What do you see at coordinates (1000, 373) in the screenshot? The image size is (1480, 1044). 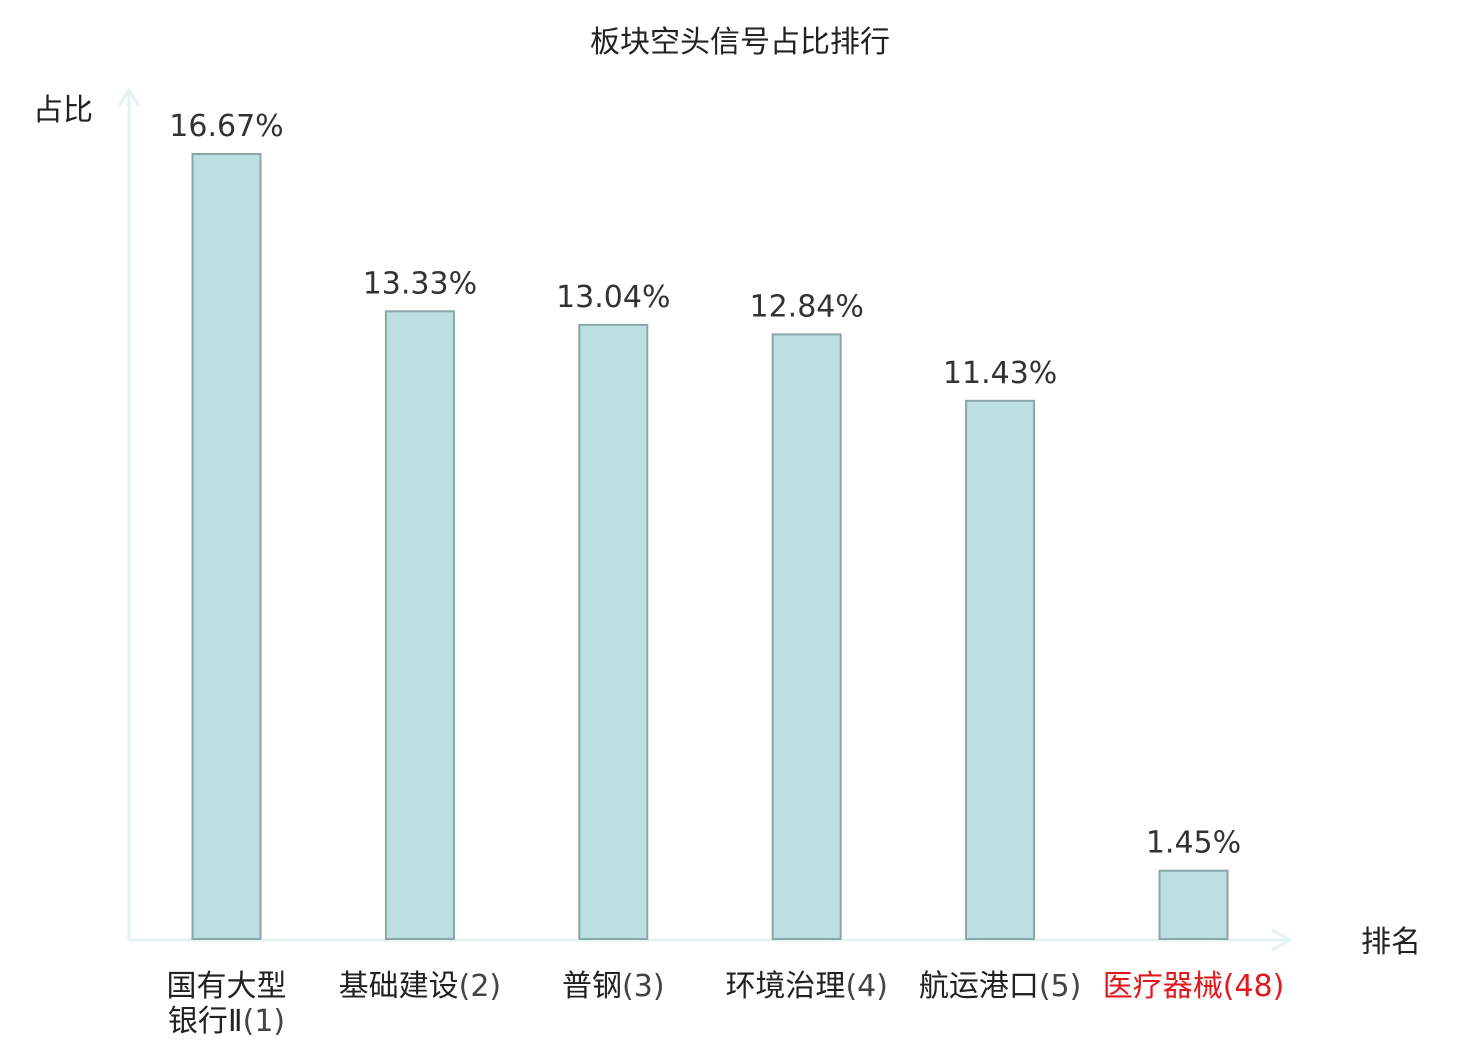 I see `value-label-4: 11.43%` at bounding box center [1000, 373].